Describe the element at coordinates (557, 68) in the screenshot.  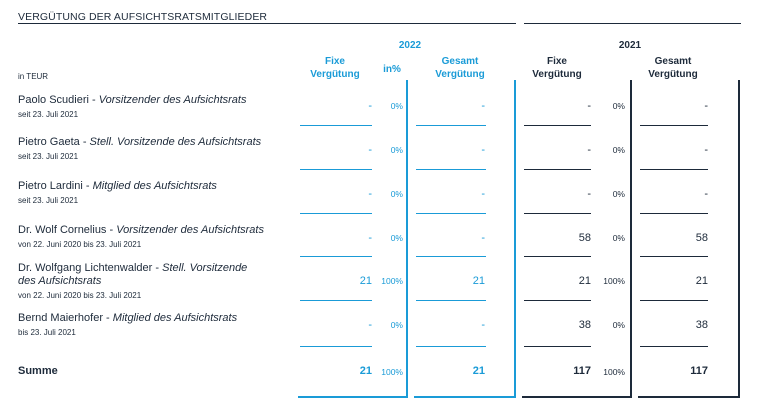
I see `col-fixe-2021: Fixe Vergütung` at that location.